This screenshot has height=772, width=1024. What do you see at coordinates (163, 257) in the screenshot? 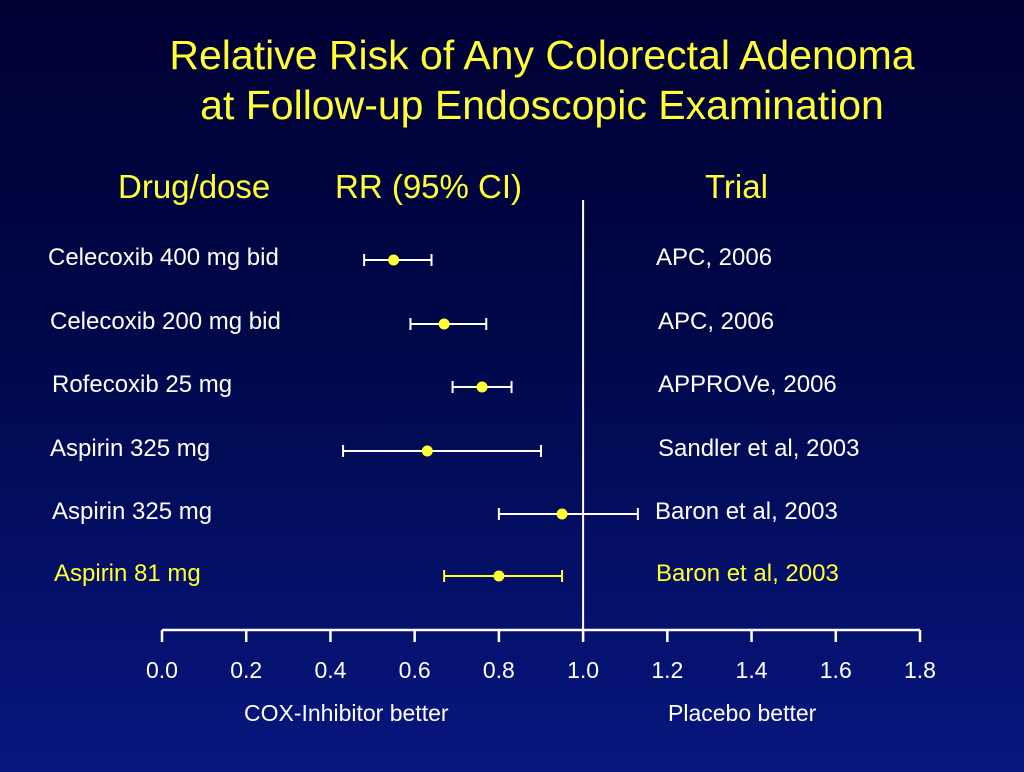
I see `drug-label: Celecoxib 400 mg bid` at bounding box center [163, 257].